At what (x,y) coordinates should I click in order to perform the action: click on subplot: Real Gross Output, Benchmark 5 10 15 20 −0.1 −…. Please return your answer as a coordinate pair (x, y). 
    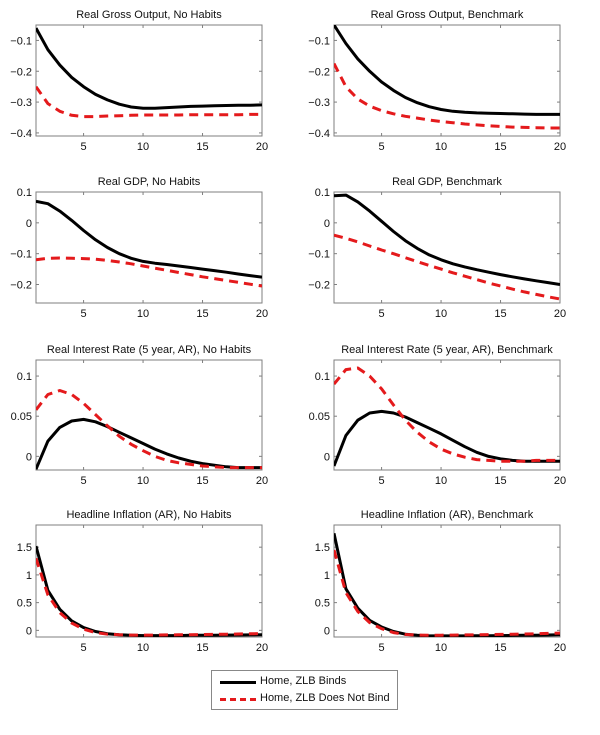
    Looking at the image, I should click on (437, 81).